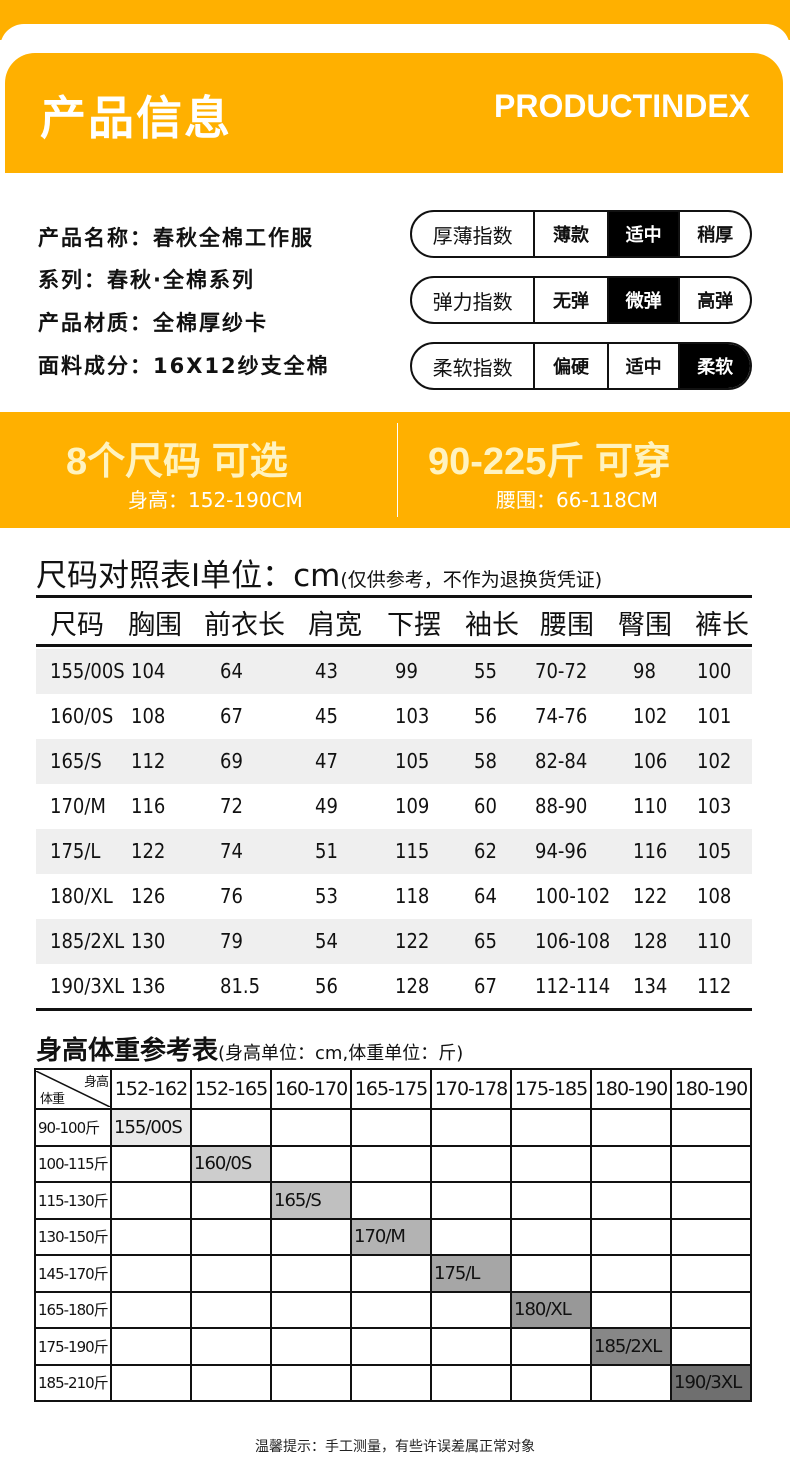  What do you see at coordinates (155, 625) in the screenshot?
I see `column-header: 胸围` at bounding box center [155, 625].